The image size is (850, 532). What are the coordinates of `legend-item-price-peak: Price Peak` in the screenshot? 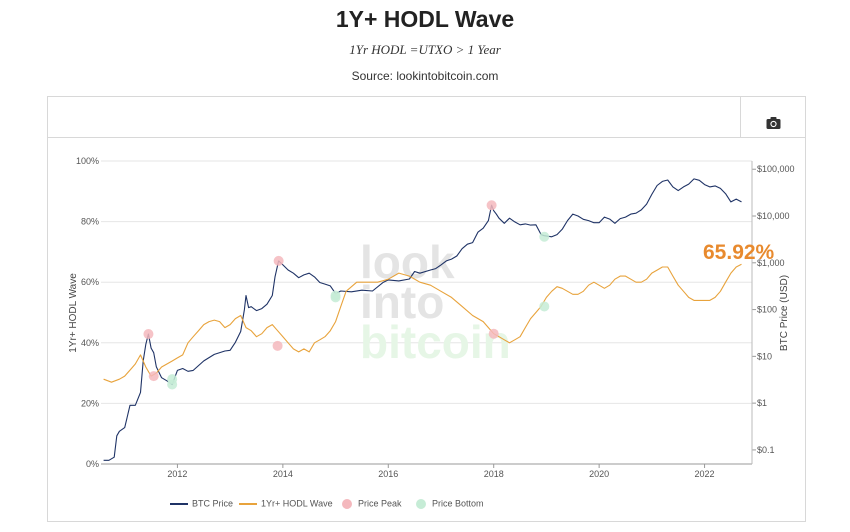 It's located at (372, 503).